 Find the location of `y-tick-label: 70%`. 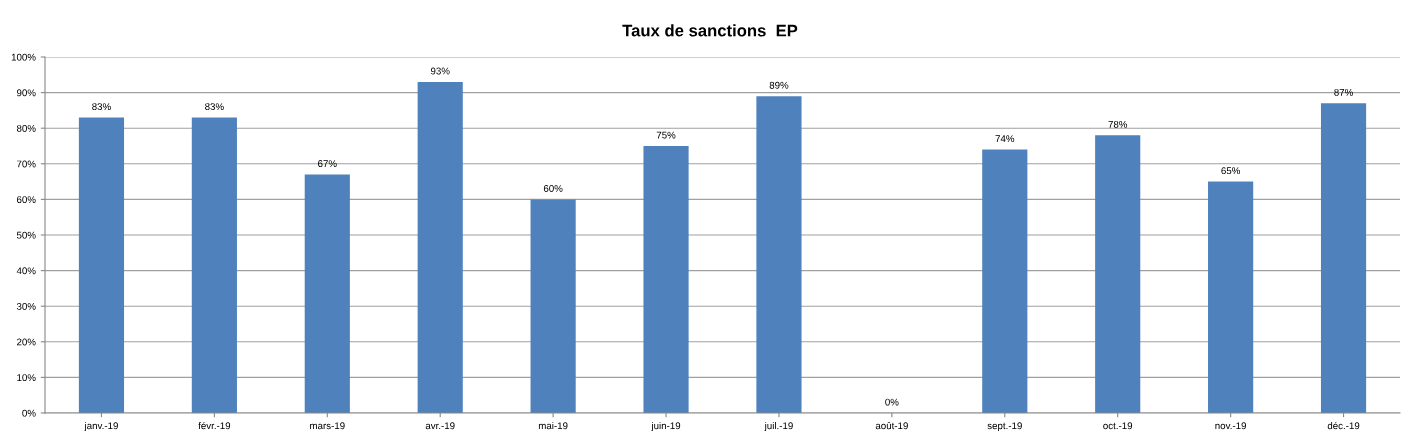

y-tick-label: 70% is located at coordinates (26, 164).